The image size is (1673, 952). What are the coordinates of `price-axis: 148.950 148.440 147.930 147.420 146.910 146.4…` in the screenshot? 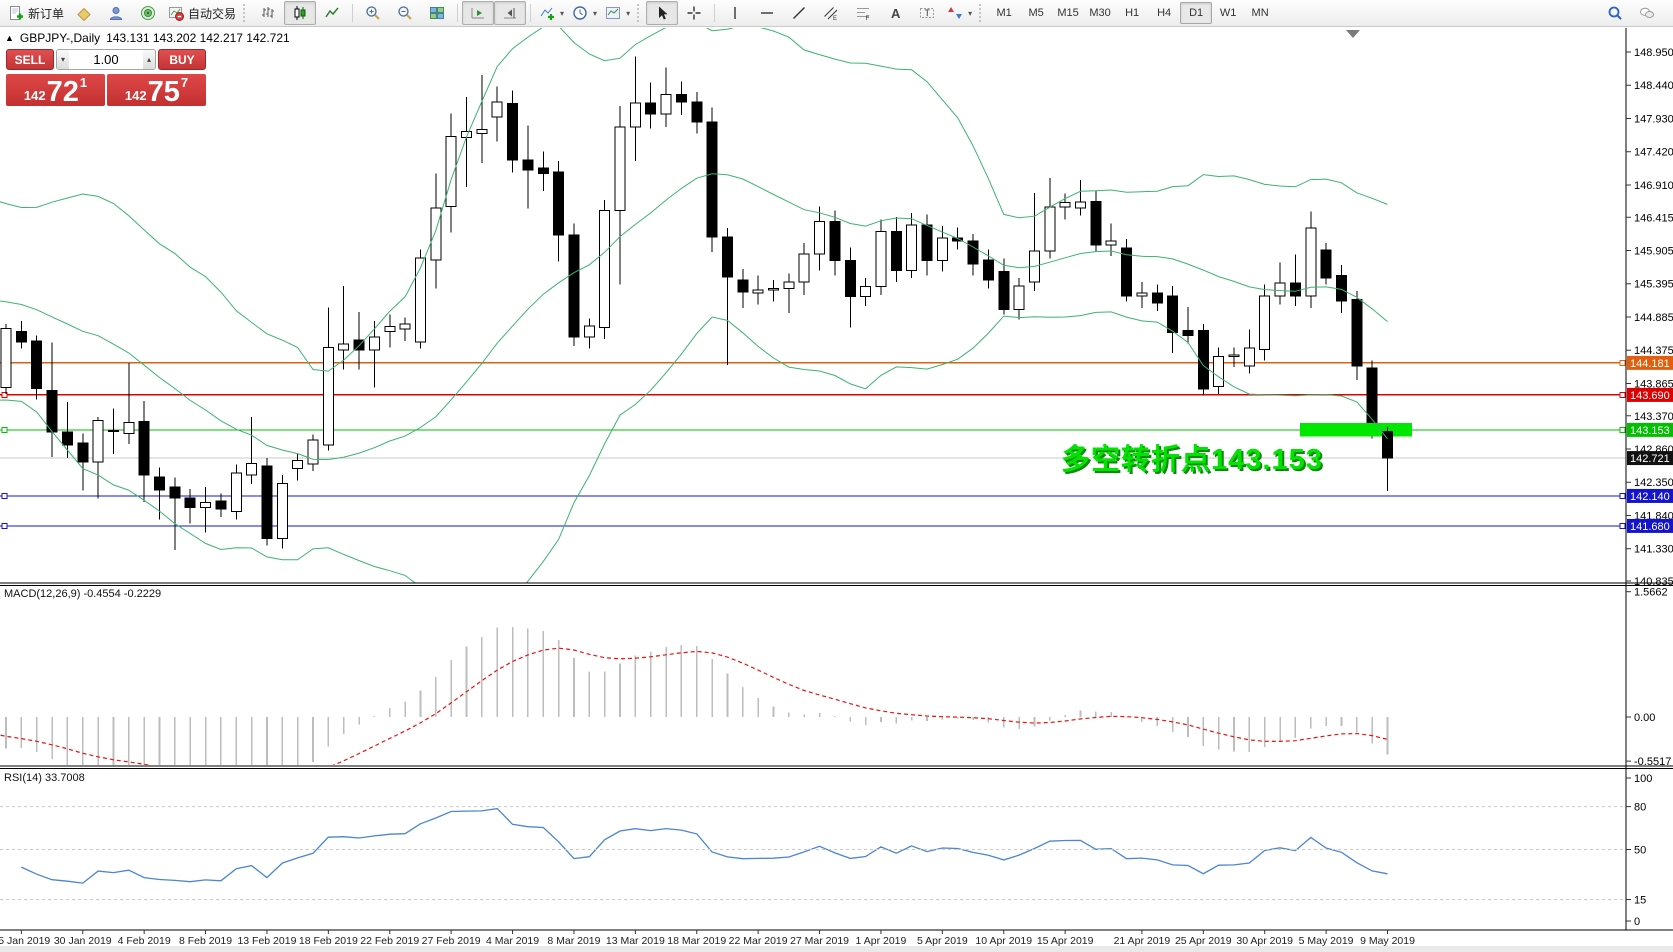 It's located at (1649, 487).